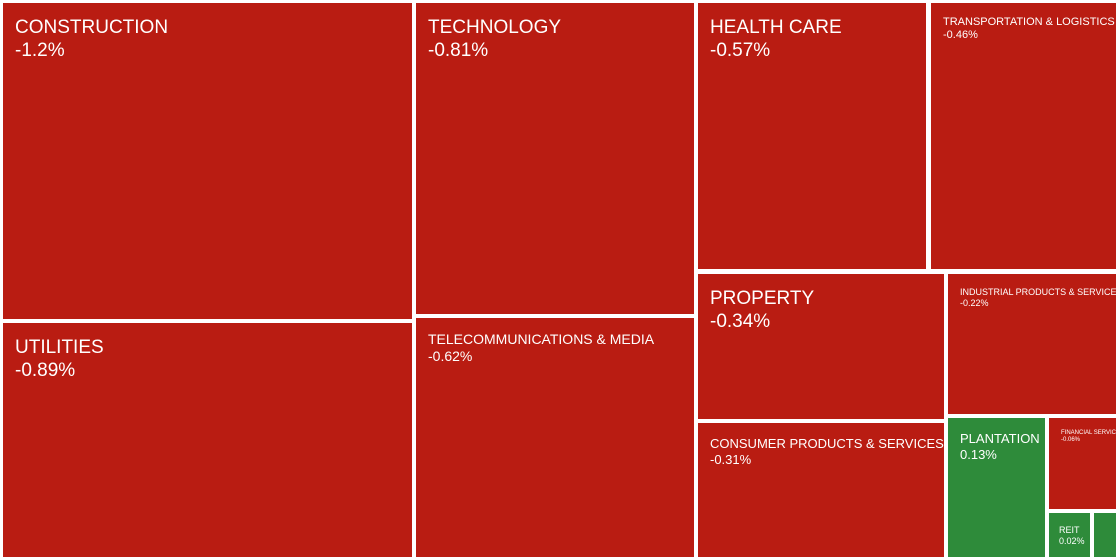  What do you see at coordinates (555, 158) in the screenshot?
I see `tile-technology: TECHNOLOGY -0.81%` at bounding box center [555, 158].